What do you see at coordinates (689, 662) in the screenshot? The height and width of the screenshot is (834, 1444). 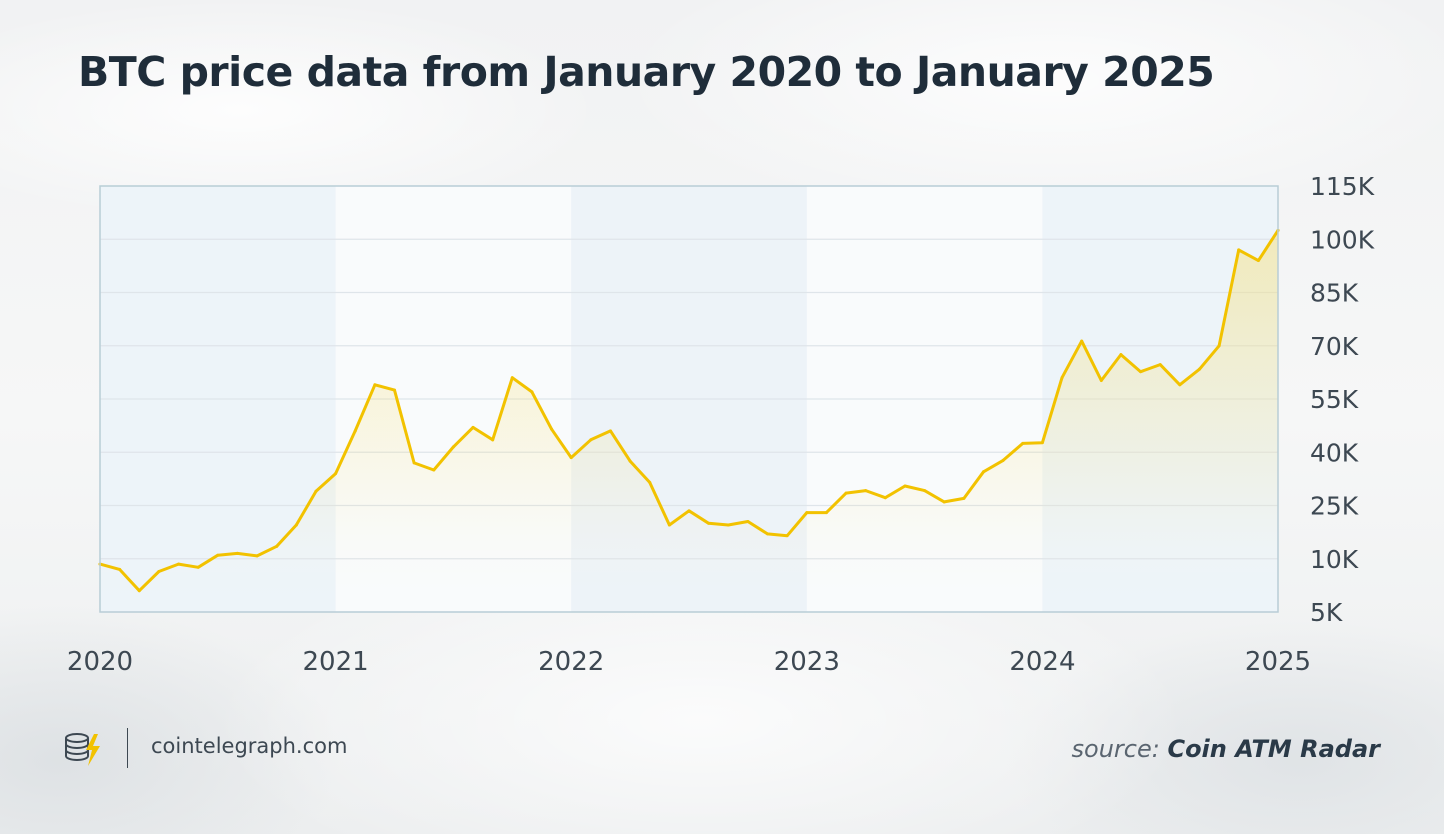 I see `x-axis: 2020 2021 2022 2023 2024 2025` at bounding box center [689, 662].